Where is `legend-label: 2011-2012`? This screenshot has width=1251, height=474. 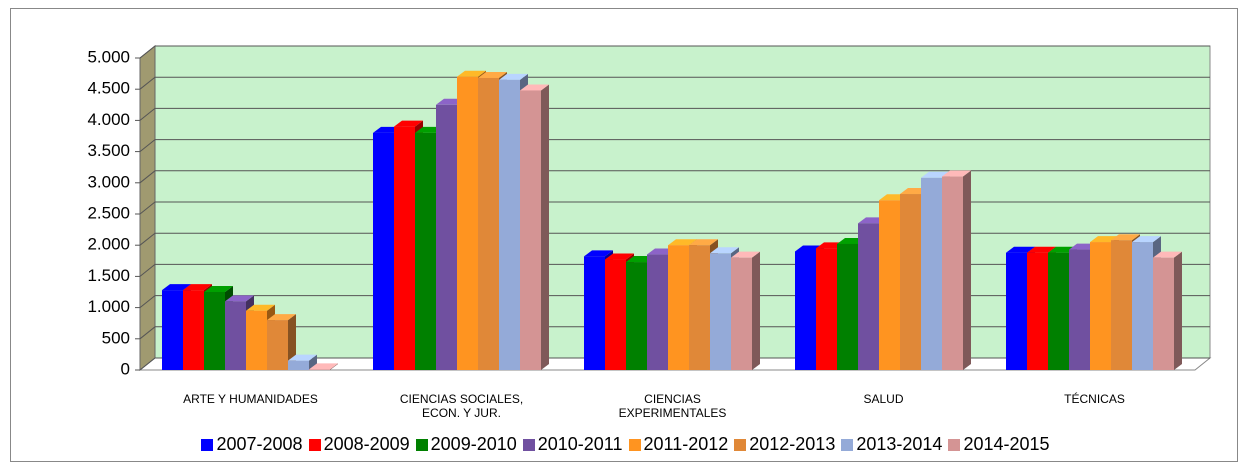
legend-label: 2011-2012 is located at coordinates (686, 444).